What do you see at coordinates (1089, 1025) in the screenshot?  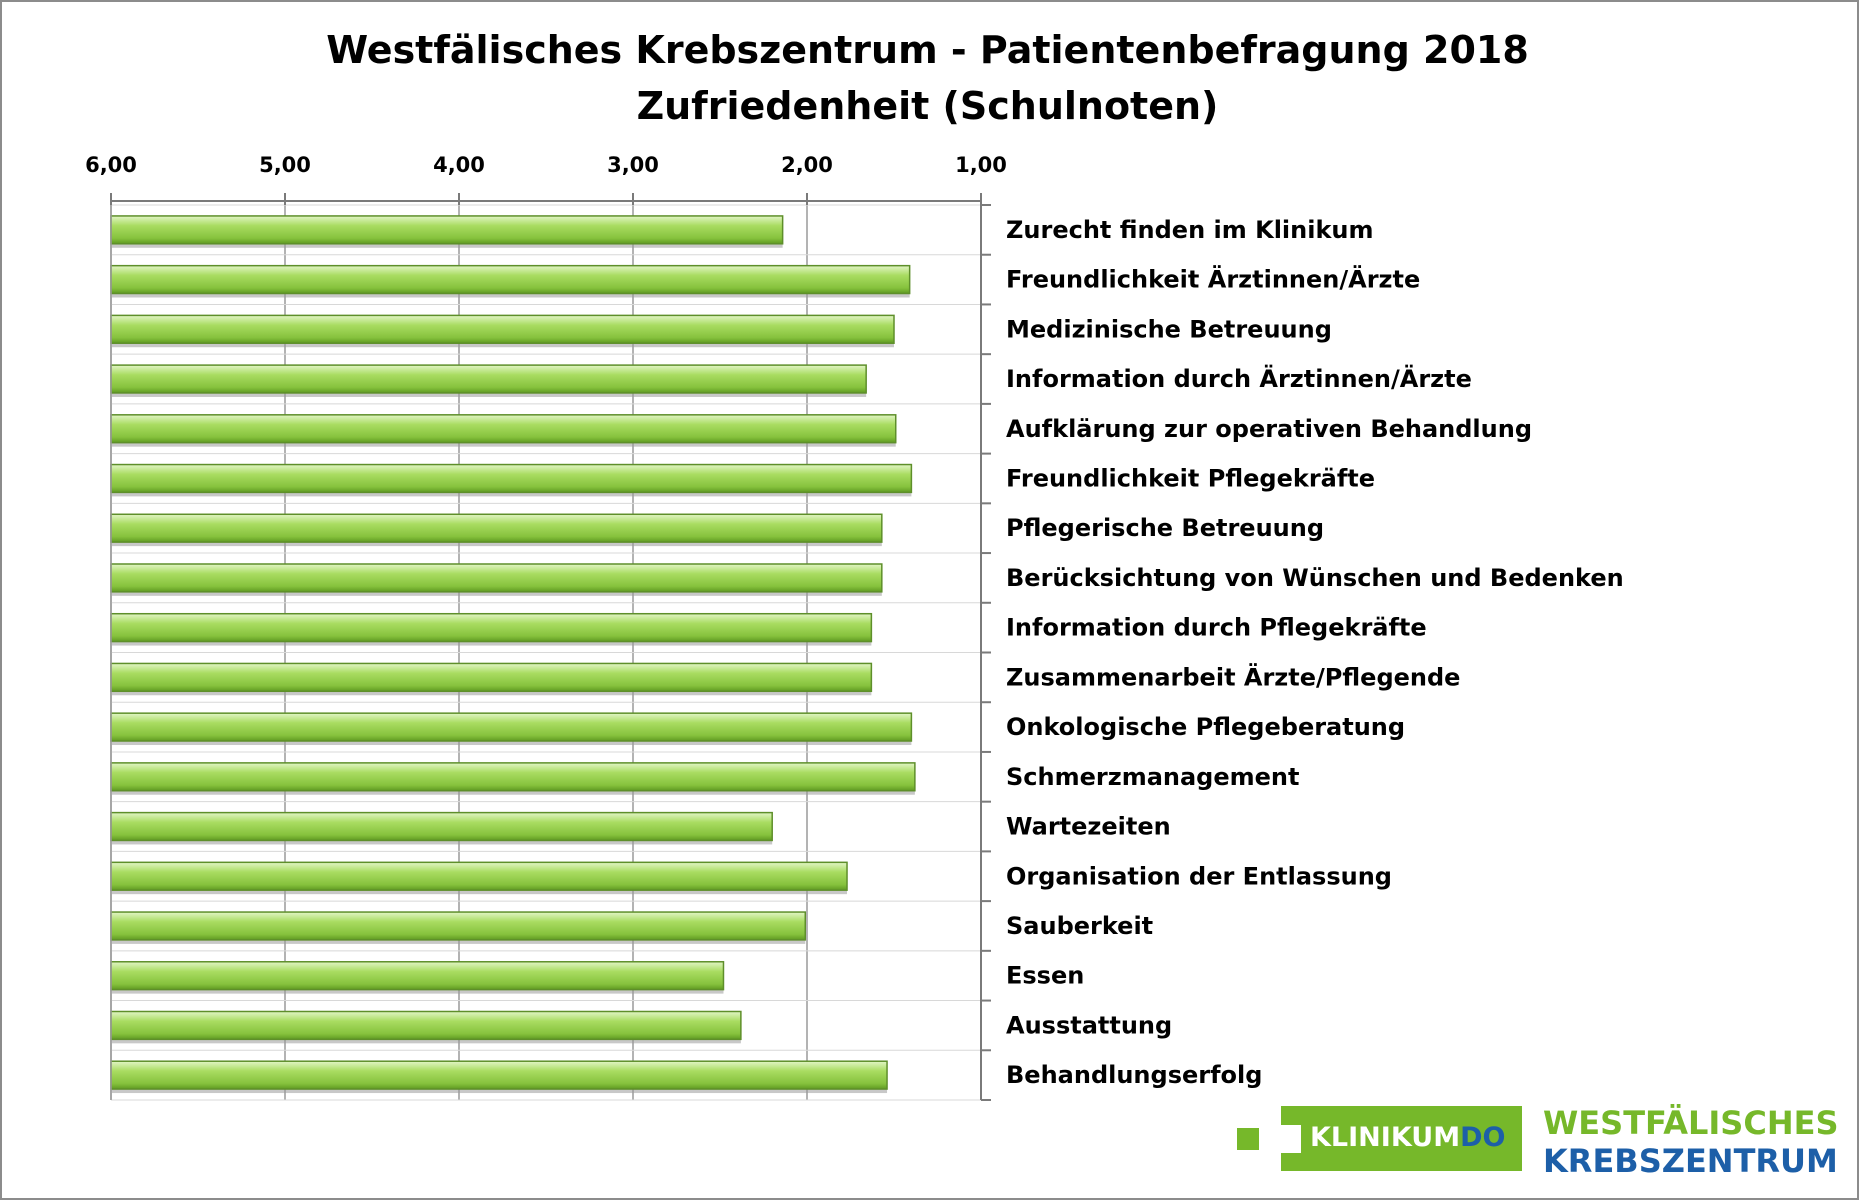 I see `category-label: Ausstattung` at bounding box center [1089, 1025].